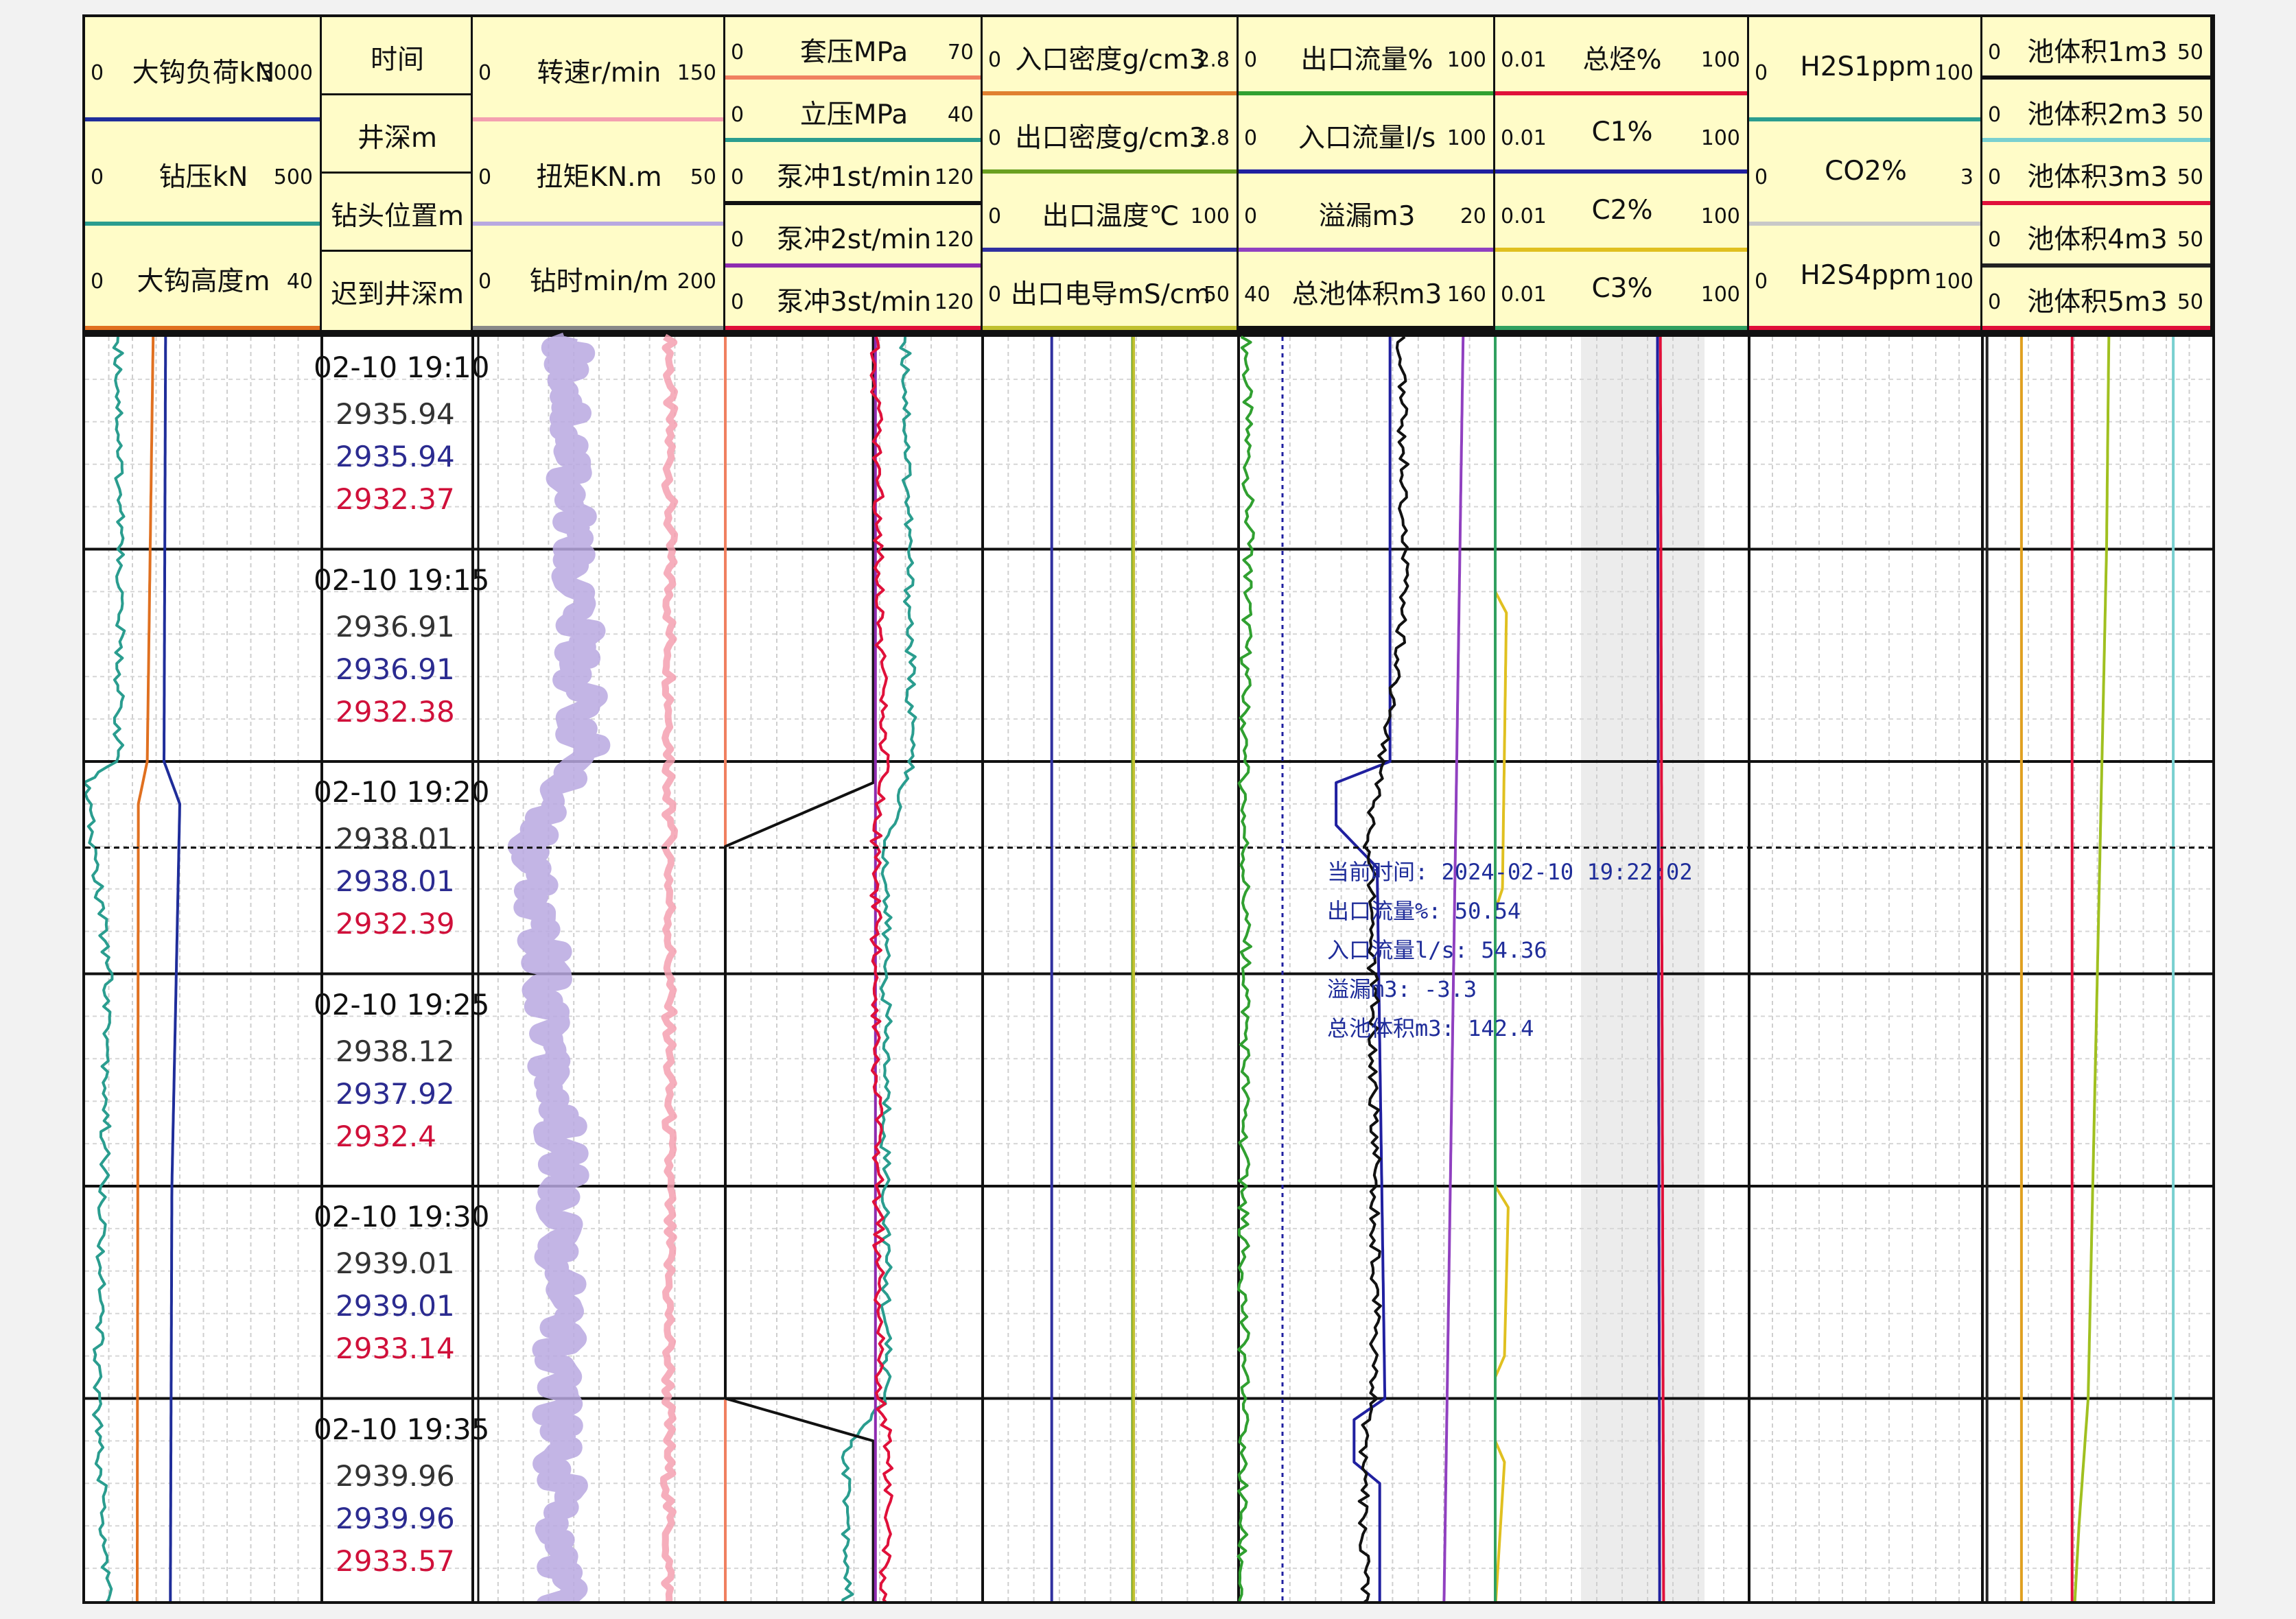 Image resolution: width=2296 pixels, height=1619 pixels. What do you see at coordinates (286, 73) in the screenshot?
I see `scale-max: 3000` at bounding box center [286, 73].